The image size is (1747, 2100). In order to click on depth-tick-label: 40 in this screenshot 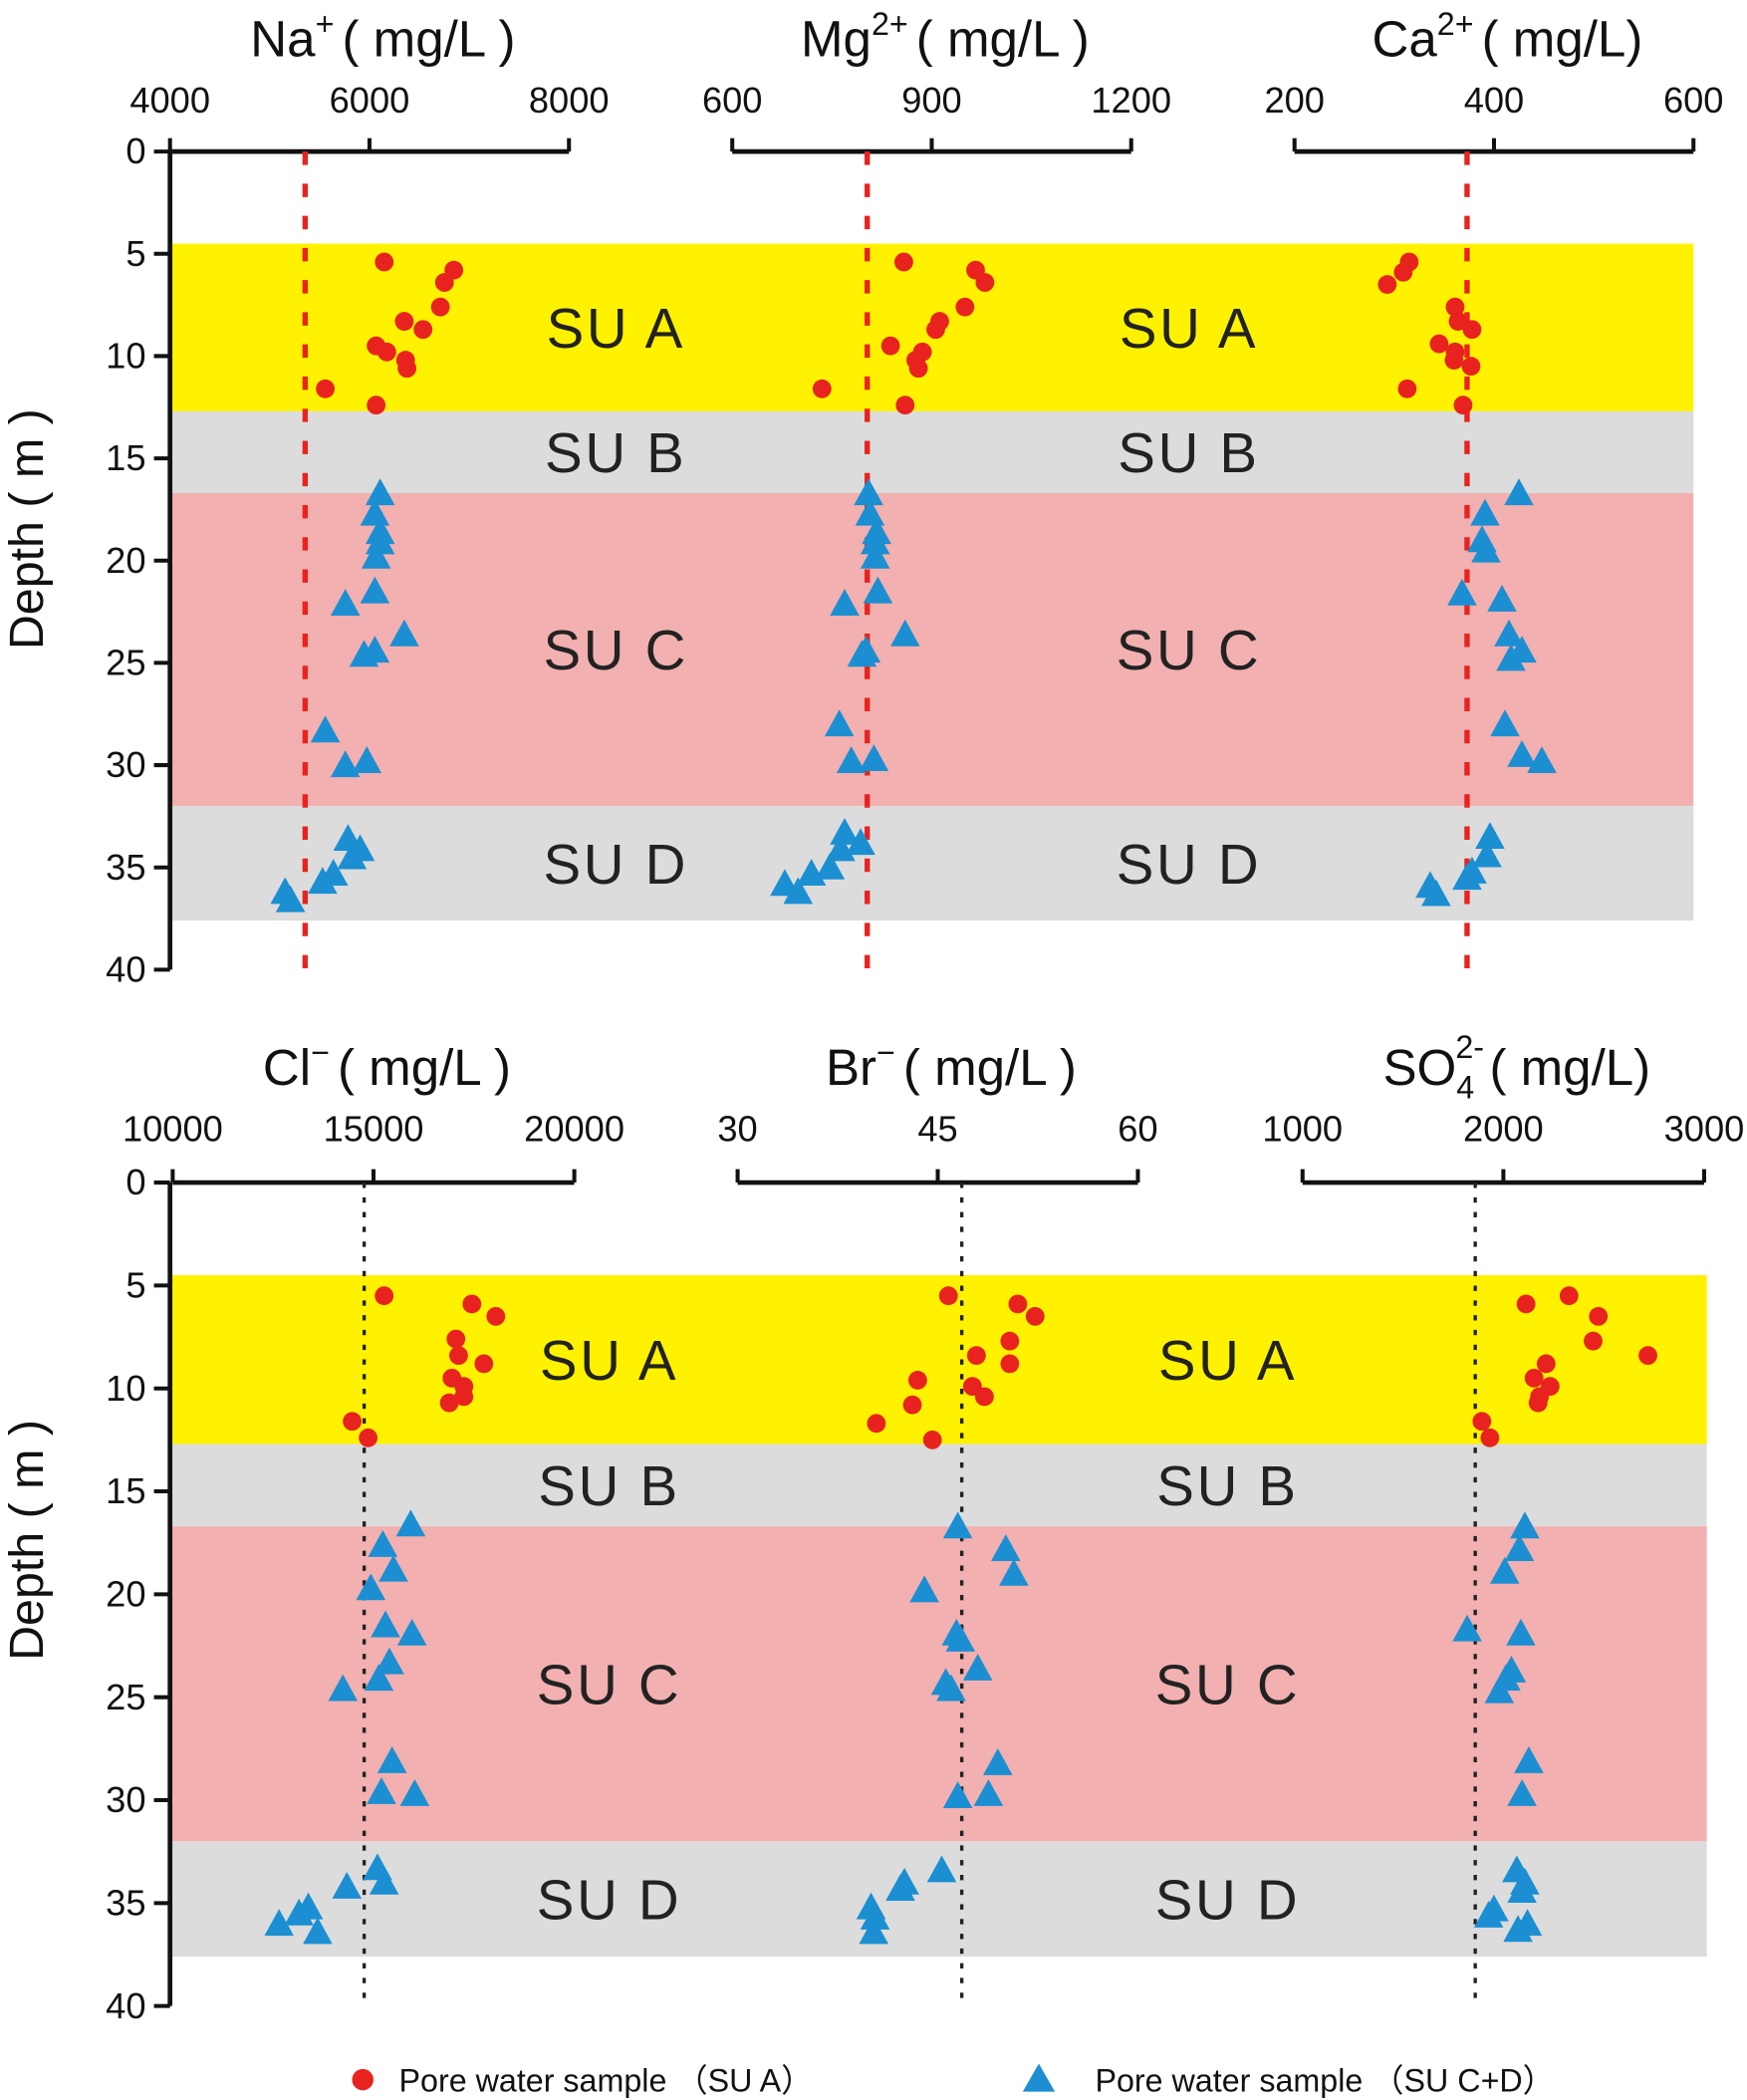, I will do `click(125, 2005)`.